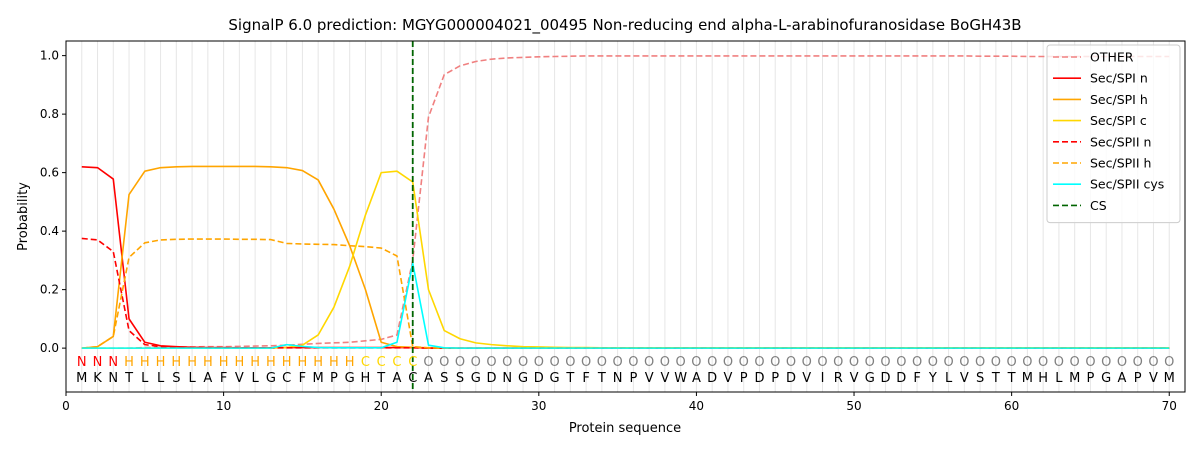 The image size is (1200, 450). What do you see at coordinates (49, 56) in the screenshot?
I see `y-tick-label: 1.0` at bounding box center [49, 56].